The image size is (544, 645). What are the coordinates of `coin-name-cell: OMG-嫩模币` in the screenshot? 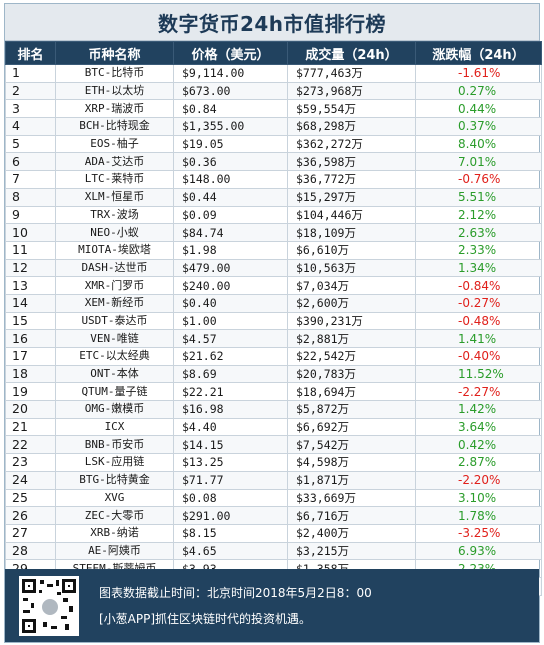 It's located at (114, 409).